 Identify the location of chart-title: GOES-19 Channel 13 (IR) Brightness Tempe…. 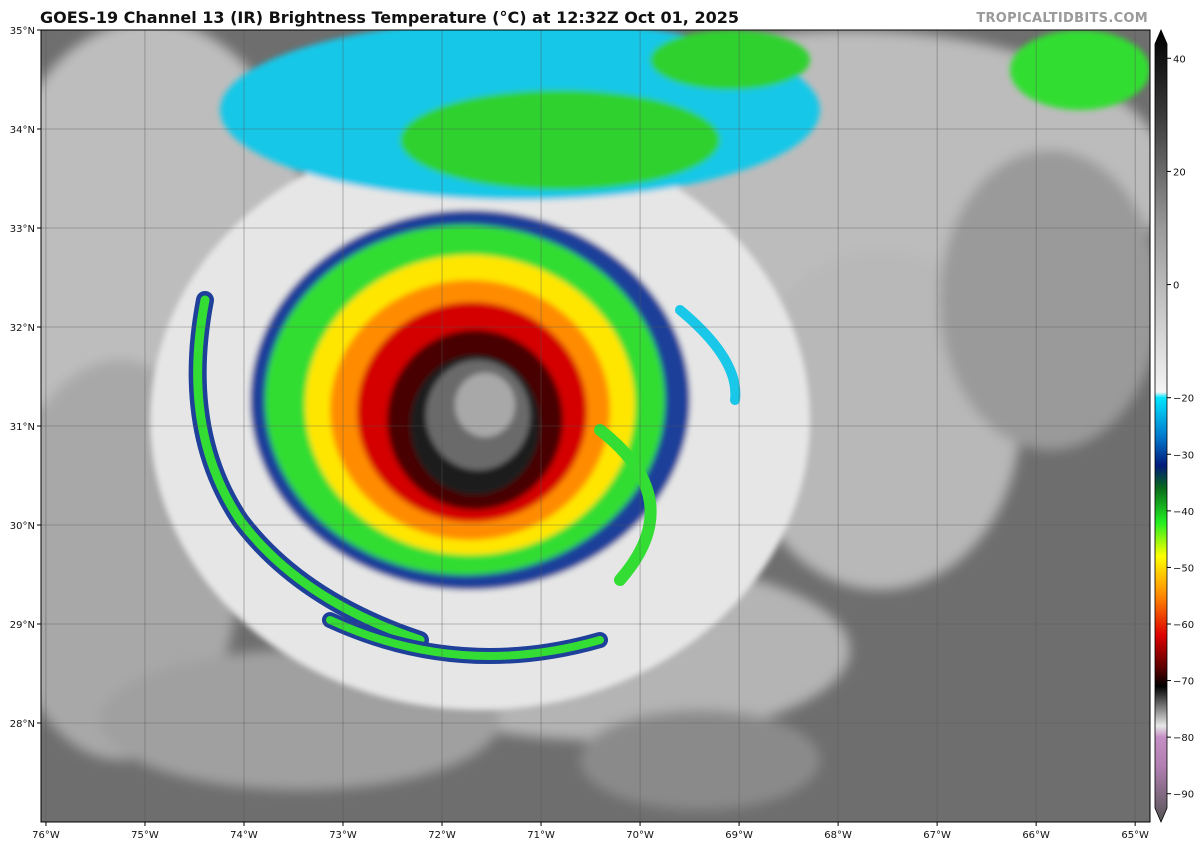
(389, 17).